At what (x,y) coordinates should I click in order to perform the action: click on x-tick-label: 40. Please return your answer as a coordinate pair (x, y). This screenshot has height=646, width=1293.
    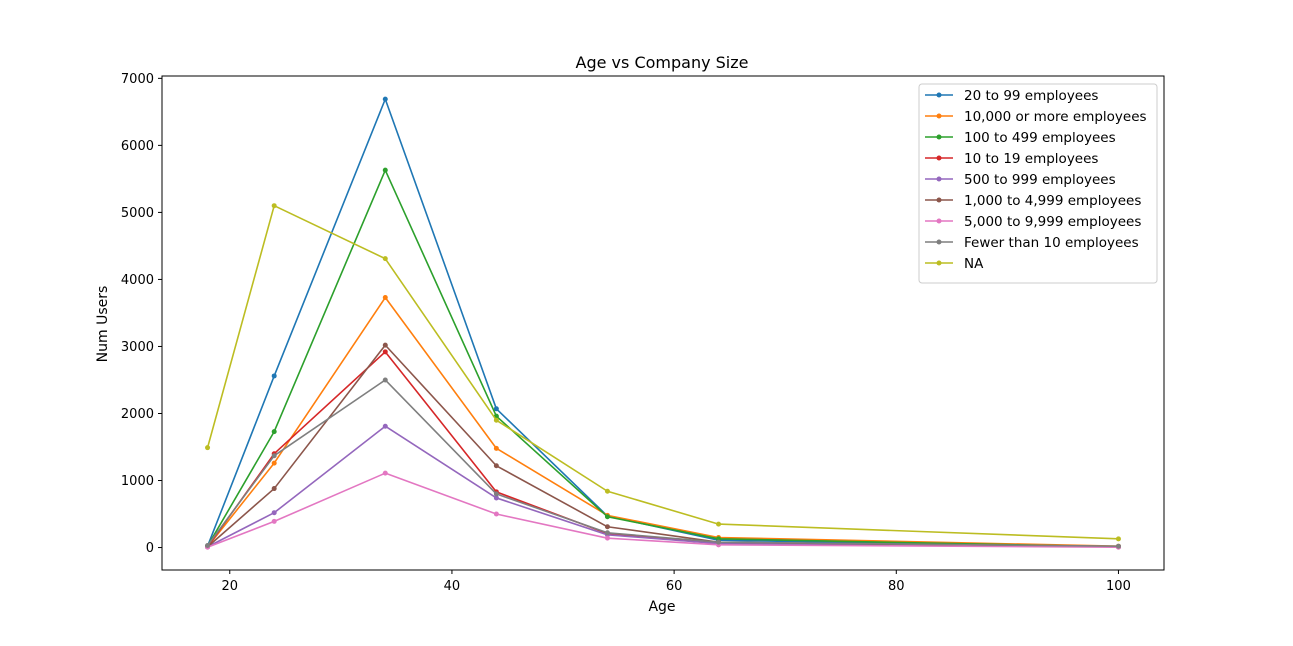
    Looking at the image, I should click on (452, 586).